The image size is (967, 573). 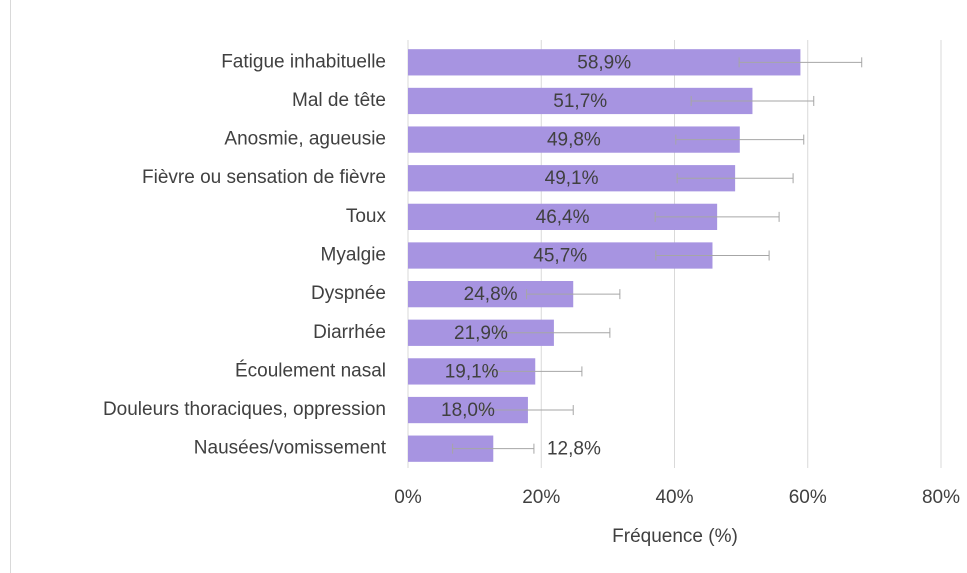 I want to click on x-tick-label: 40%, so click(x=674, y=497).